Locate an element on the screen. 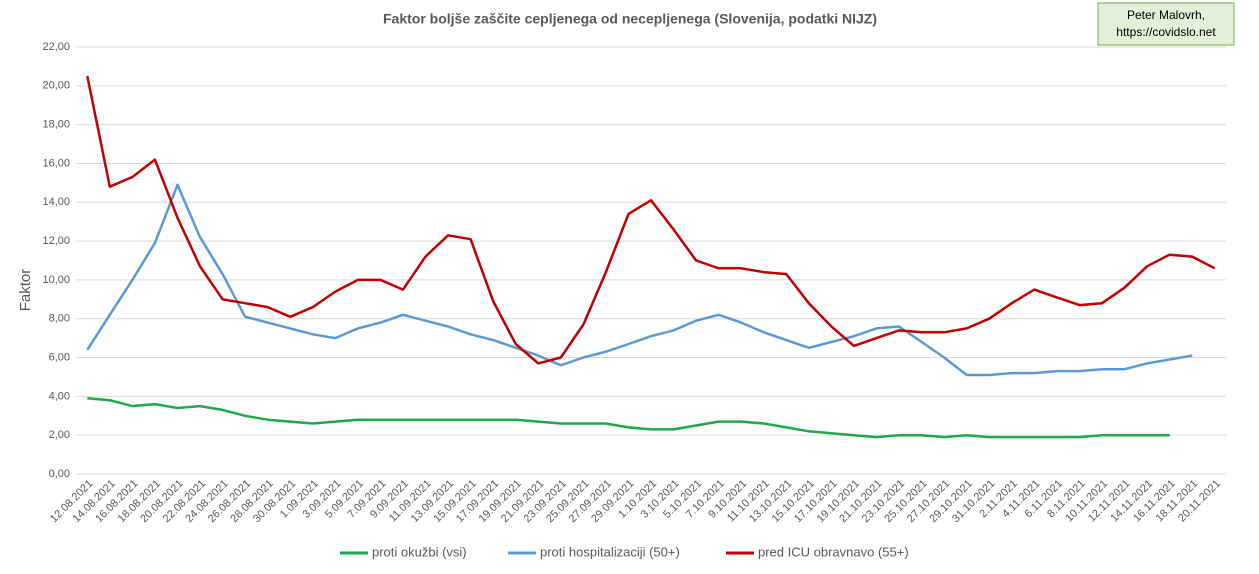 This screenshot has height=574, width=1259. y-tick-label: 12,00 is located at coordinates (56, 241).